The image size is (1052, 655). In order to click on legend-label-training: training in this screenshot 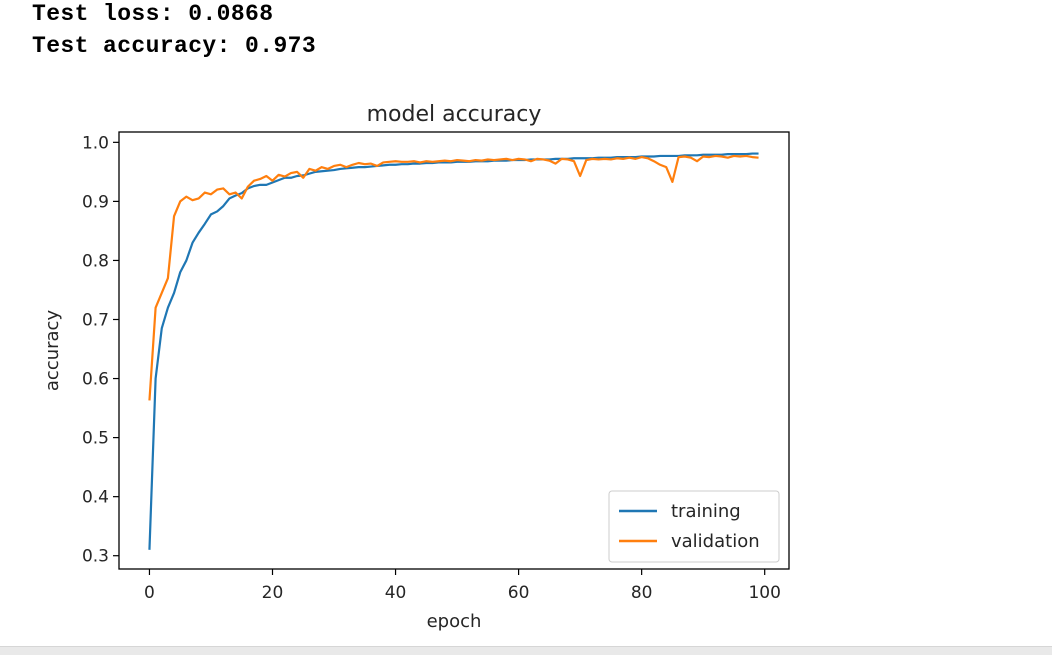, I will do `click(706, 511)`.